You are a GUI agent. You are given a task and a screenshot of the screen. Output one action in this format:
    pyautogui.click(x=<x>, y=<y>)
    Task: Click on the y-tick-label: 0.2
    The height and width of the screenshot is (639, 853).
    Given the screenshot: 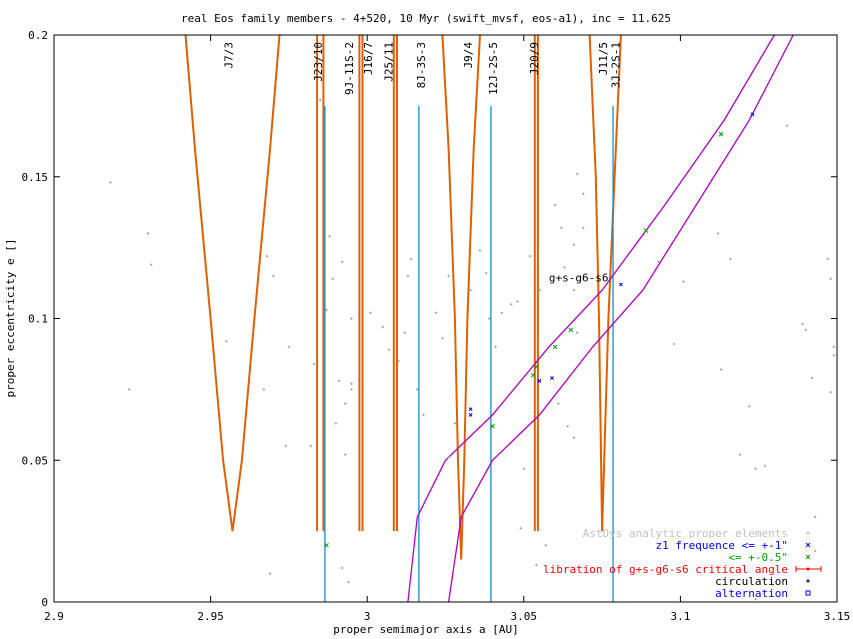 What is the action you would take?
    pyautogui.click(x=38, y=35)
    